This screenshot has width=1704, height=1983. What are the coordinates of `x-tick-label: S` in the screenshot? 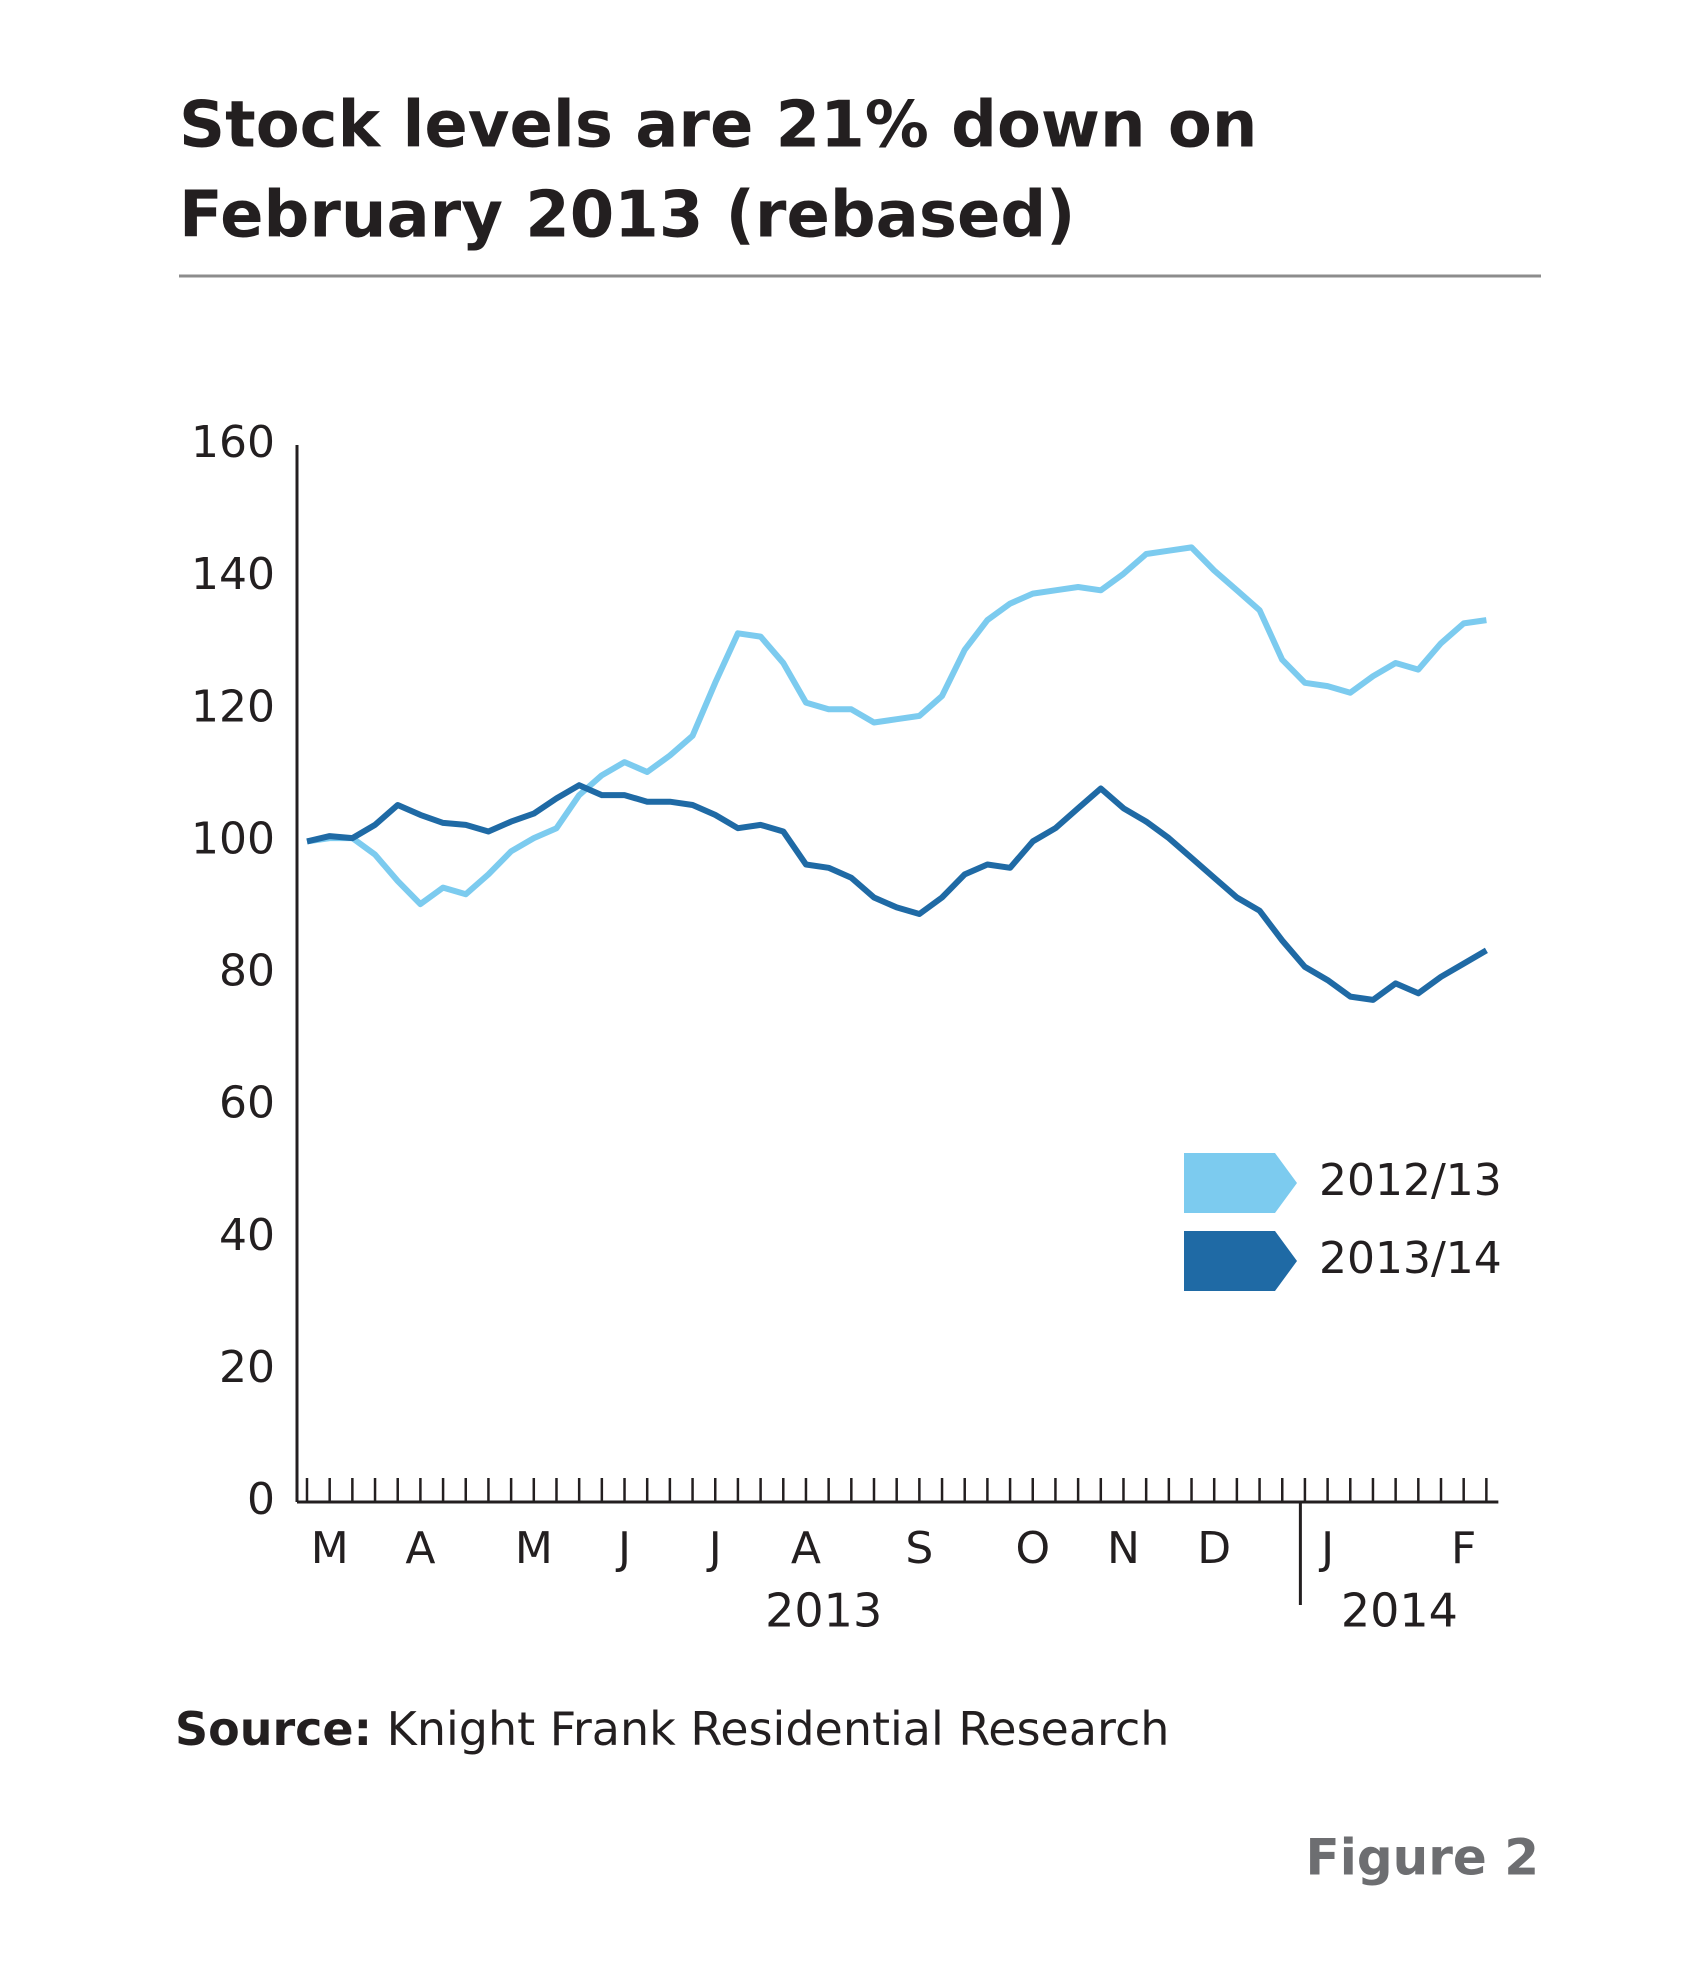 It's located at (919, 1548).